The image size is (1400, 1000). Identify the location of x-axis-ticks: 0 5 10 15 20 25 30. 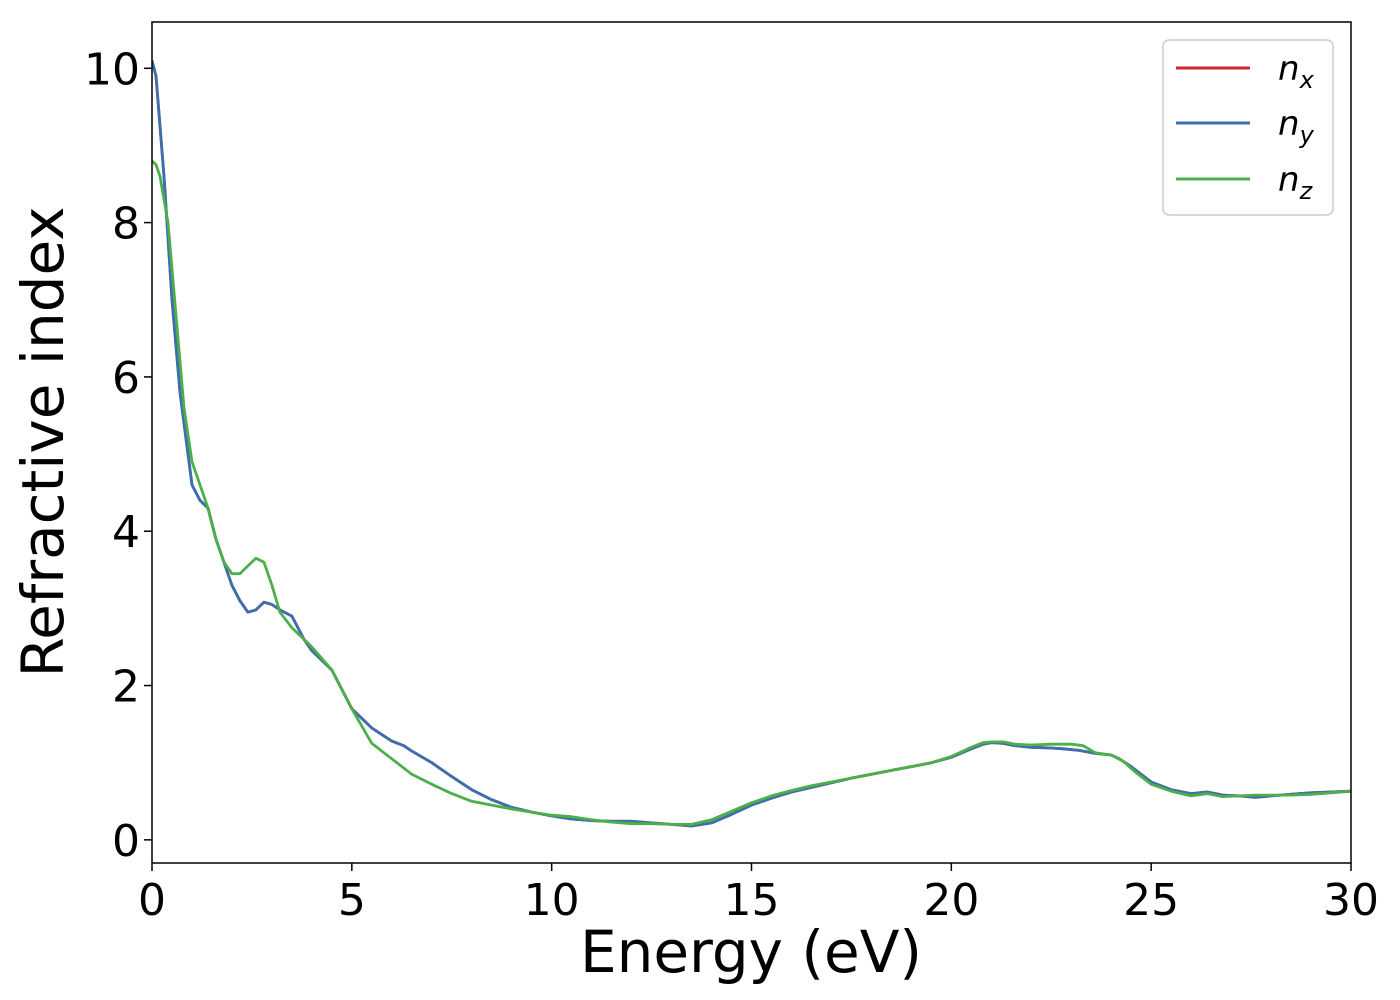
(758, 894).